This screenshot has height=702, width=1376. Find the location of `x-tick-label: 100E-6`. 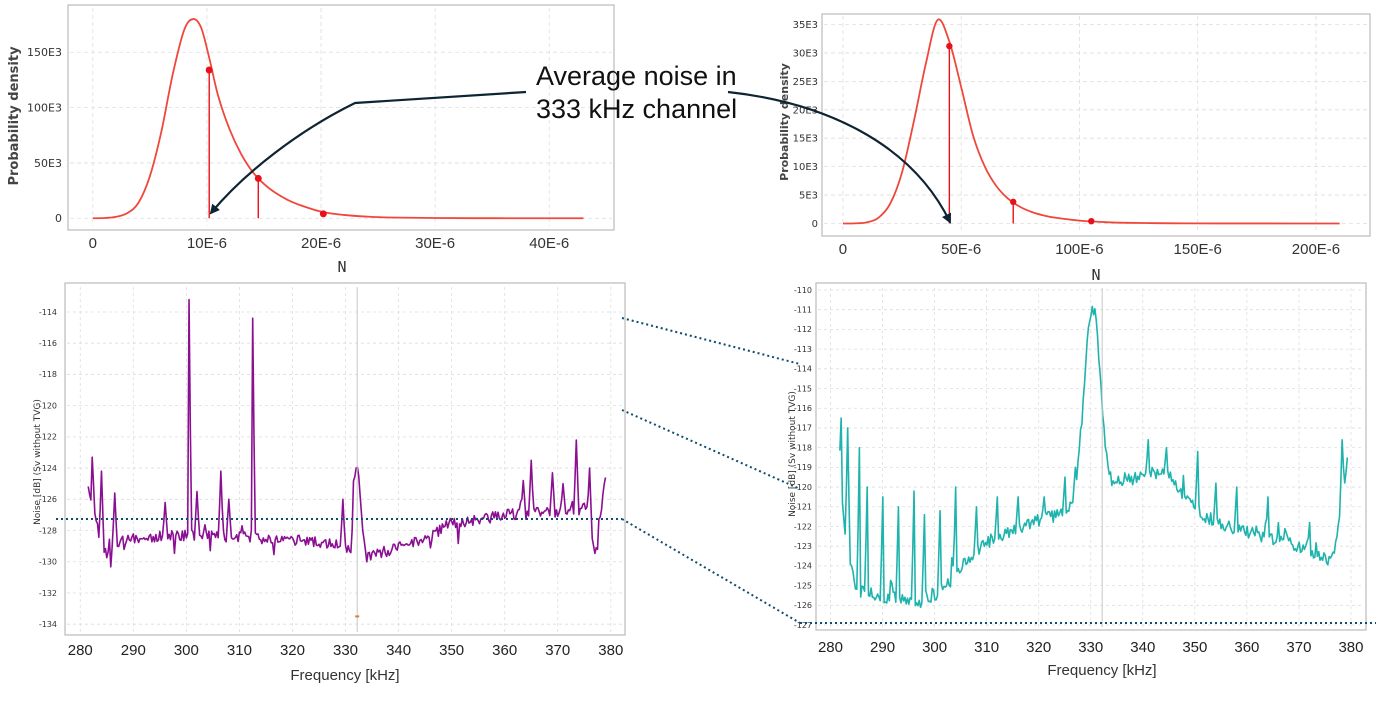

x-tick-label: 100E-6 is located at coordinates (1079, 249).